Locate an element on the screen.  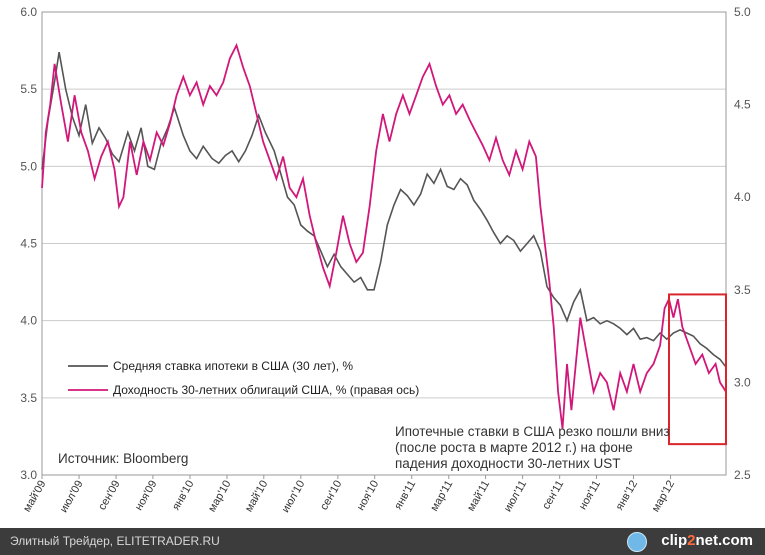
left-axis: 3.0 3.5 4.0 4.5 5.0 5.5 6.0 is located at coordinates (28, 243).